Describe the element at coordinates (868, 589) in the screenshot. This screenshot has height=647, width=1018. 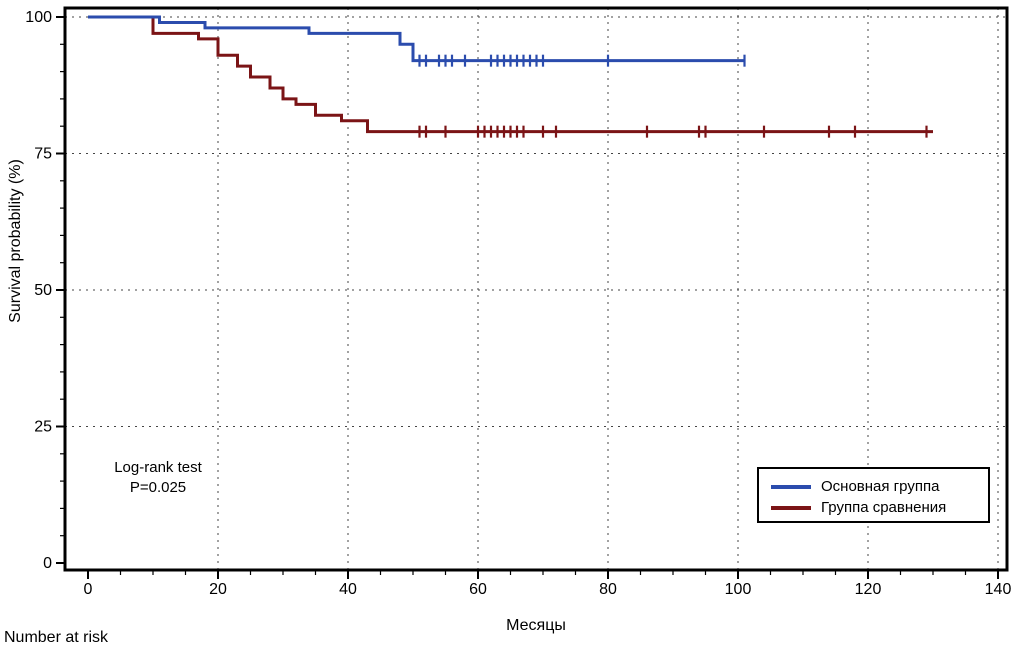
I see `svg-text: 120` at that location.